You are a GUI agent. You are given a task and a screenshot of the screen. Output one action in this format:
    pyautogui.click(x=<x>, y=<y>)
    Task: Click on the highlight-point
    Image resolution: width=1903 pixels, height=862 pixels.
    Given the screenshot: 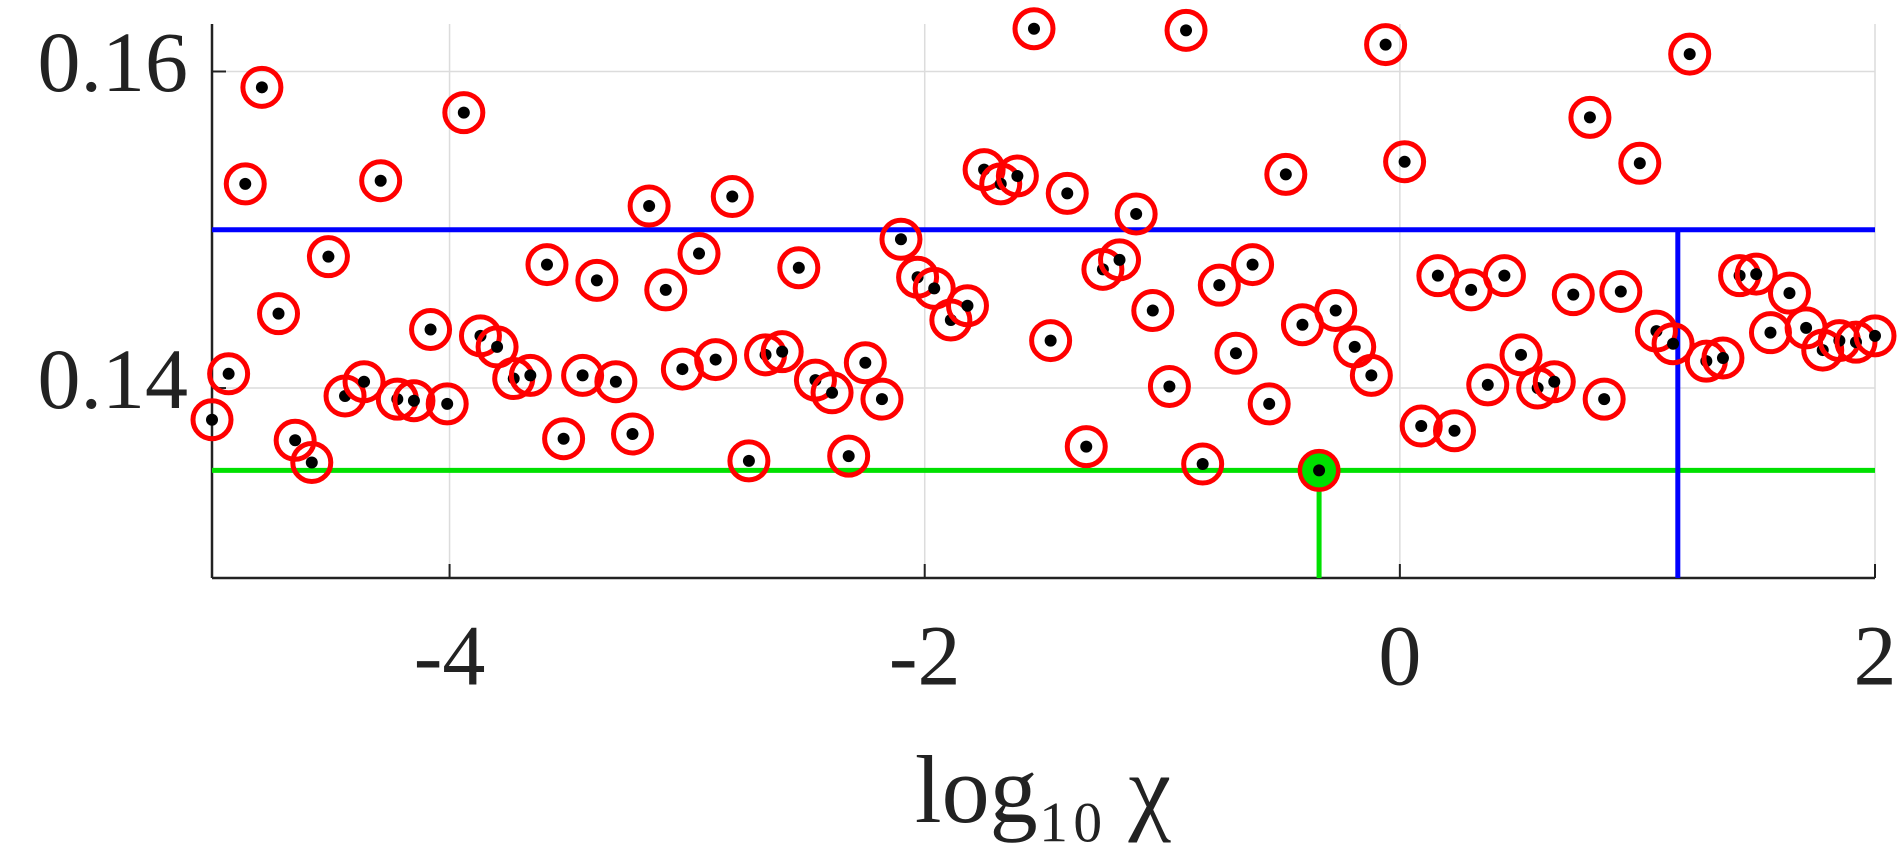 What is the action you would take?
    pyautogui.click(x=1319, y=470)
    